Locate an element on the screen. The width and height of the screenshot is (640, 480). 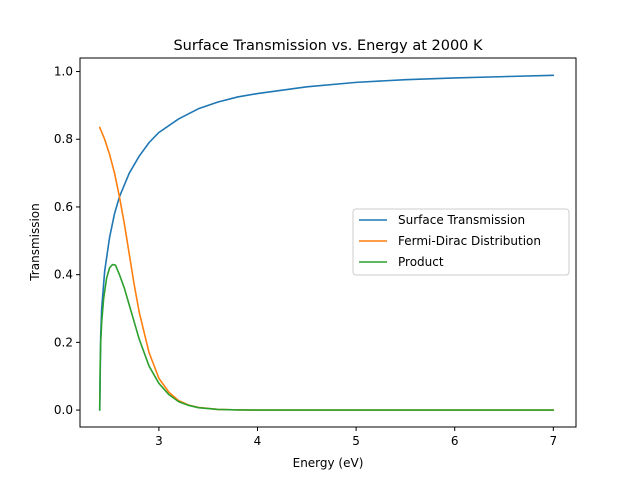
y-tick-label: 1.0 is located at coordinates (63, 72).